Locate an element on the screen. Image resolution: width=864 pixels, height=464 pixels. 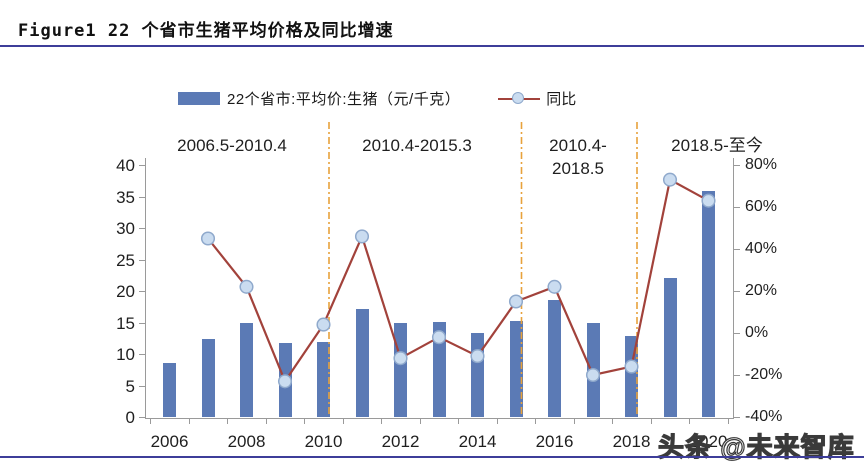
y-axis-right is located at coordinates (733, 288).